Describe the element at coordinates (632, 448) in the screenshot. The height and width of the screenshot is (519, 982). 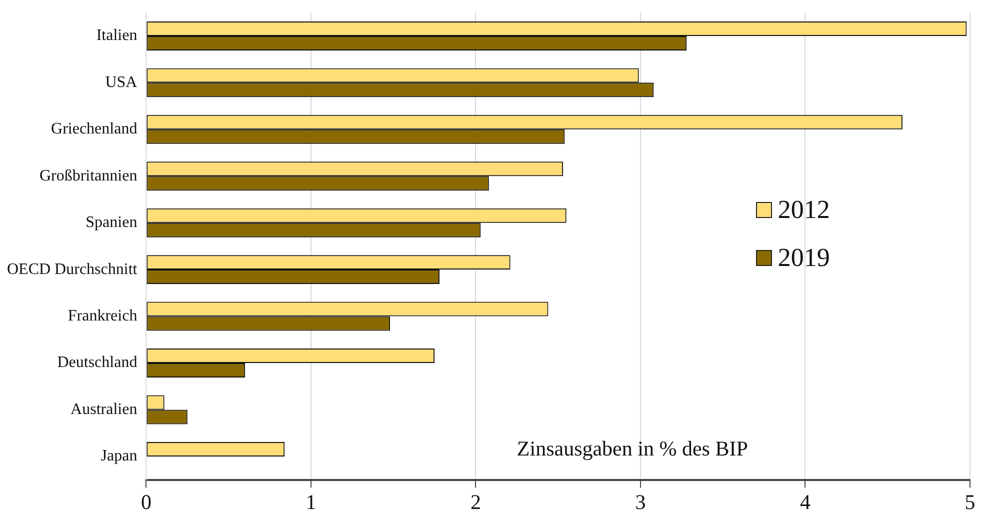
I see `annotation: Zinsausgaben in % des BIP` at that location.